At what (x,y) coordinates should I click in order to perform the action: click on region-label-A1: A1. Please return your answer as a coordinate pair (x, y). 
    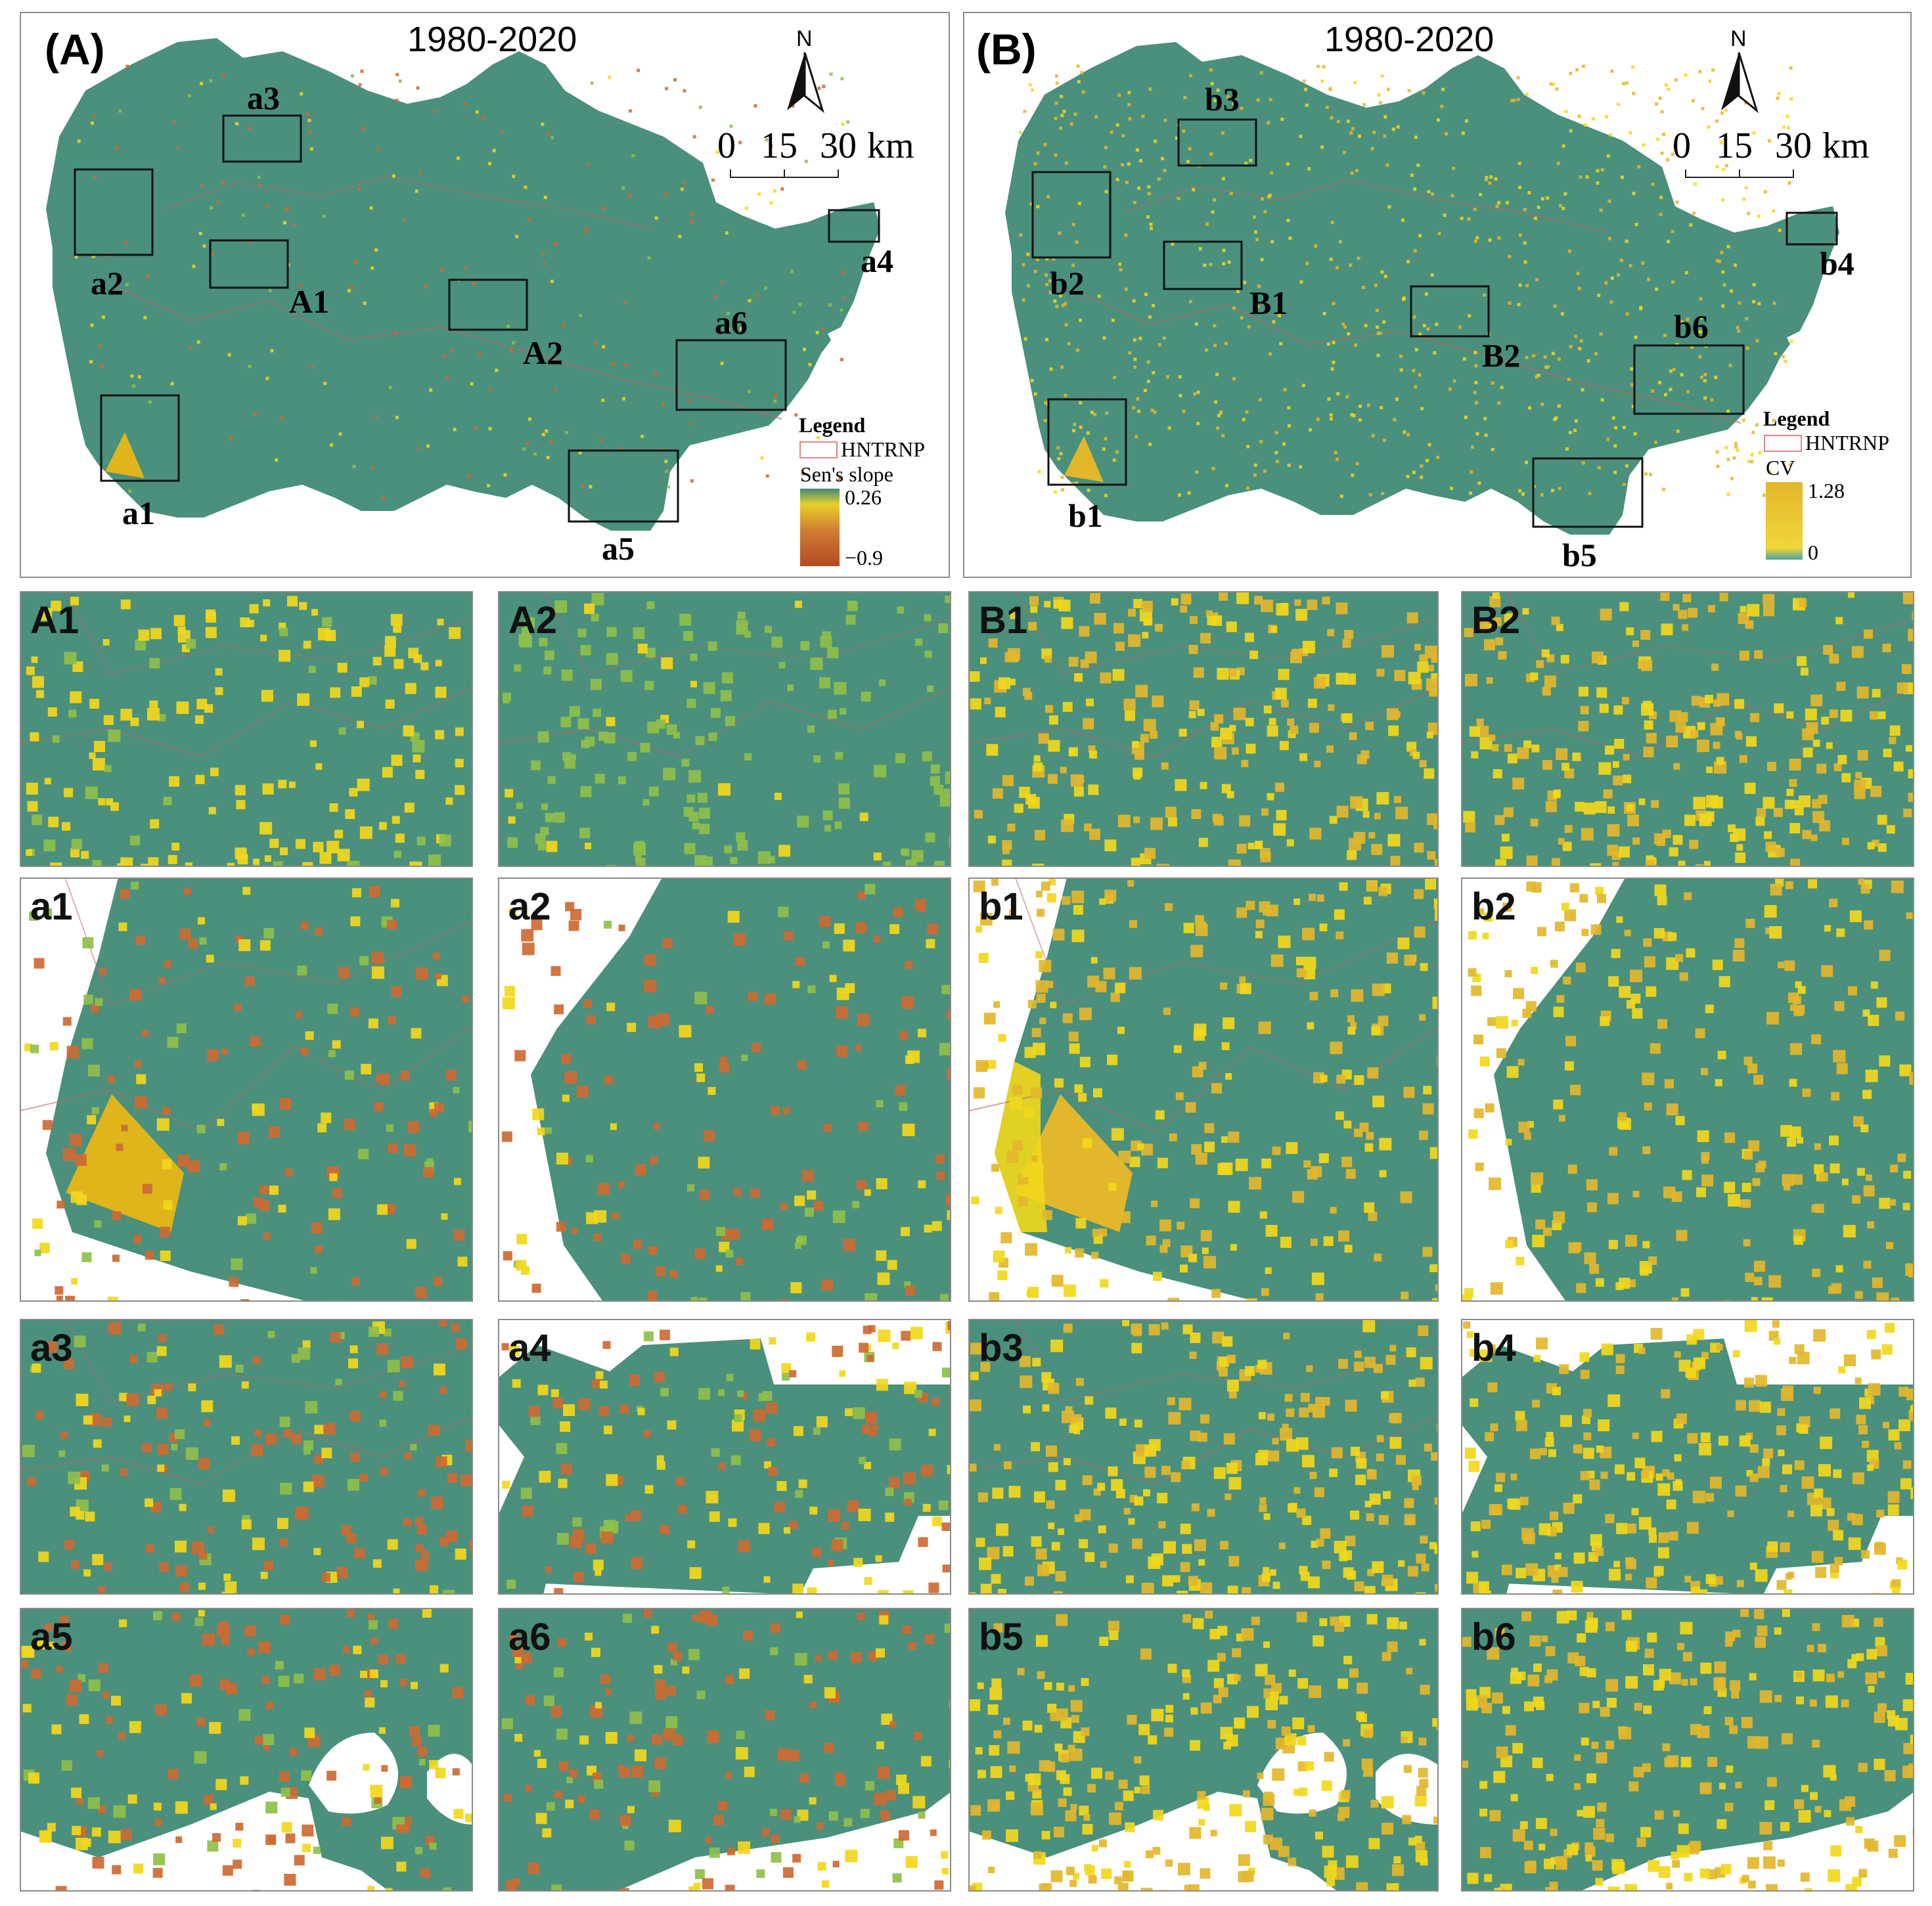
    Looking at the image, I should click on (309, 301).